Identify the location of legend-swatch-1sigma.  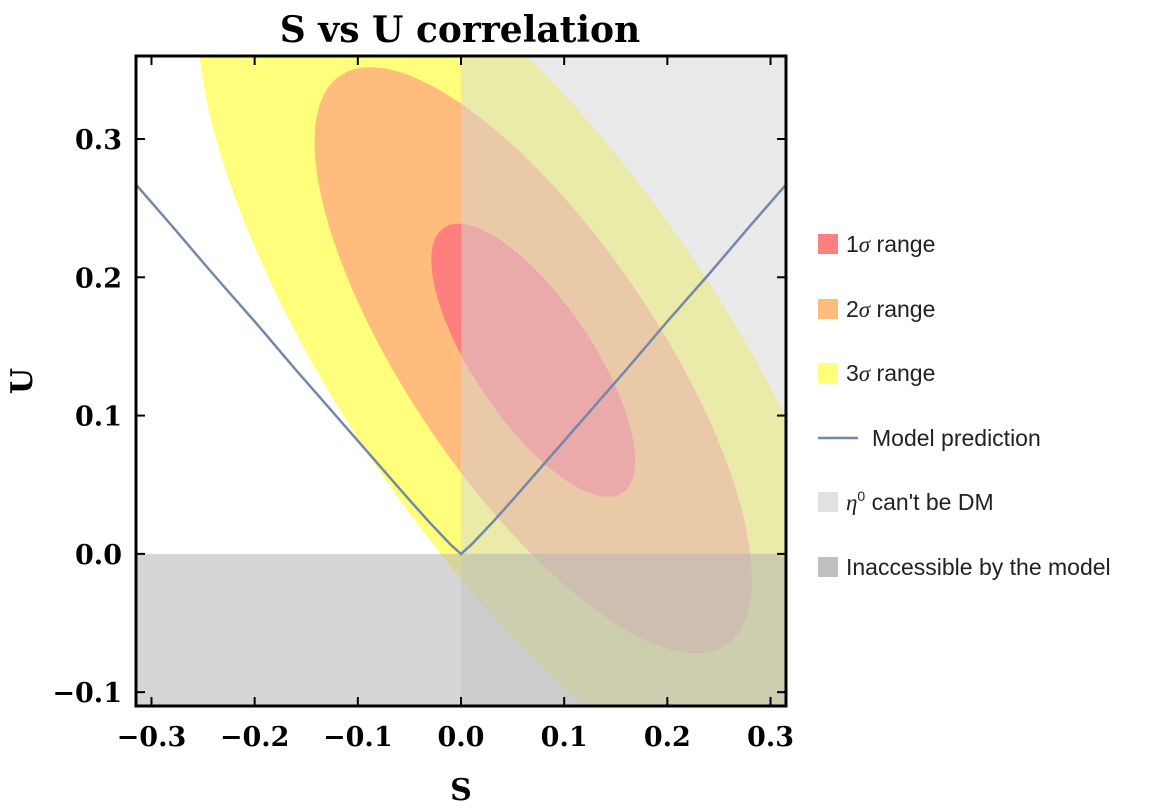
(828, 244).